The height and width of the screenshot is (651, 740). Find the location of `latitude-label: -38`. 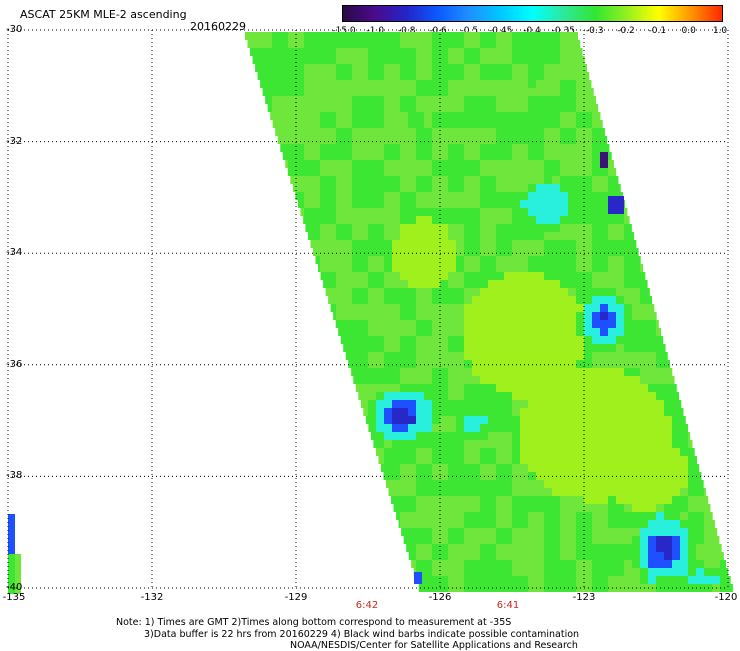

latitude-label: -38 is located at coordinates (14, 475).